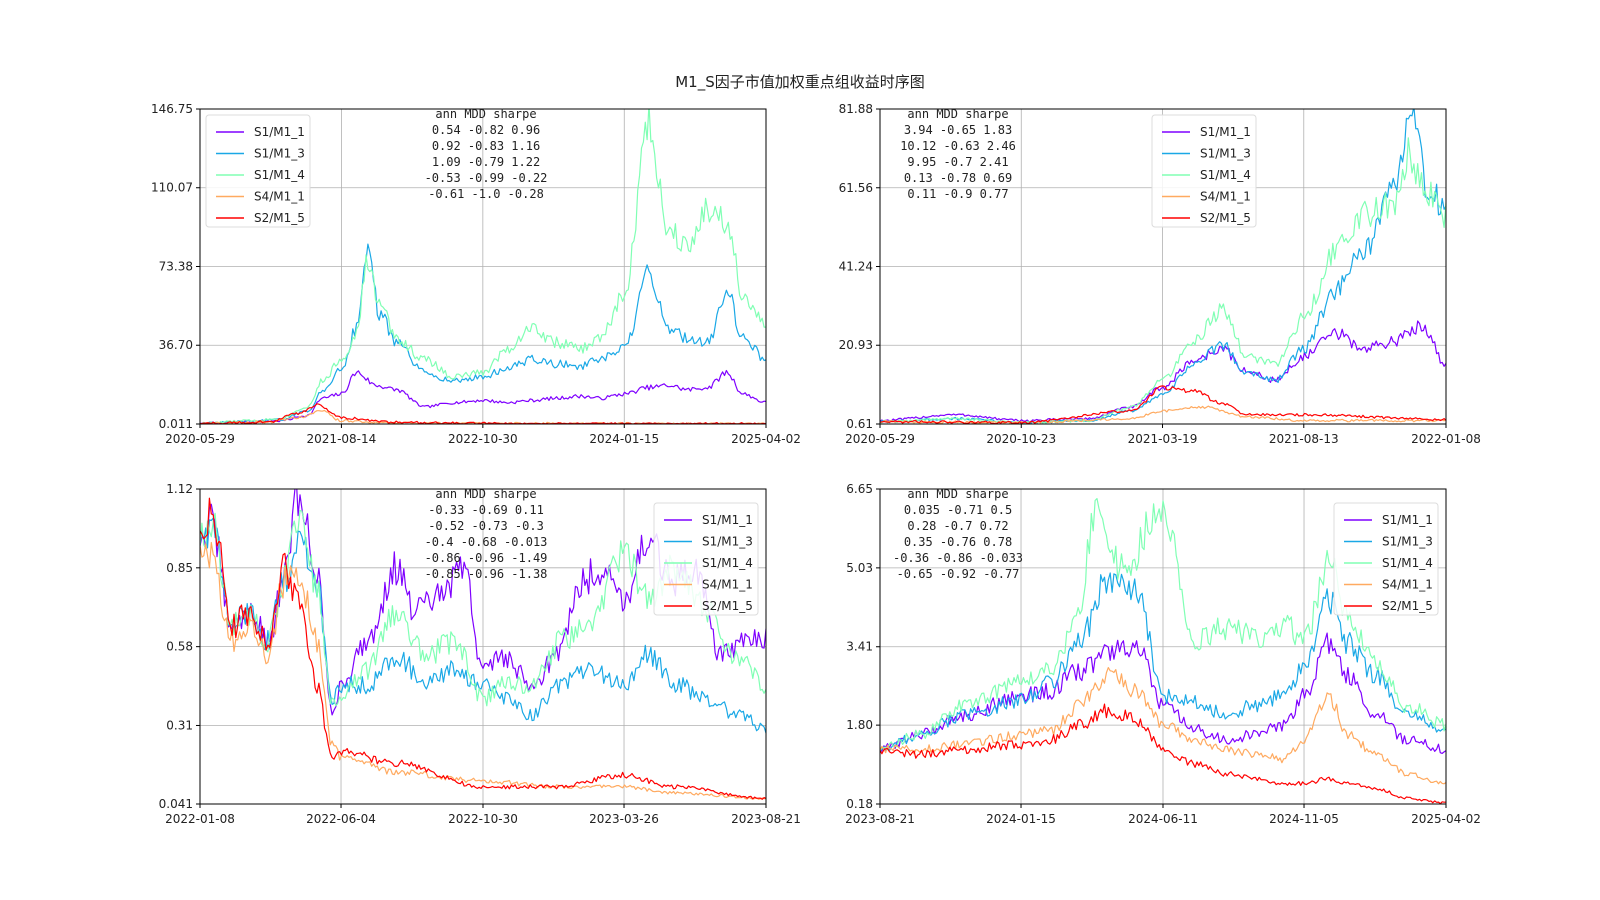 The height and width of the screenshot is (900, 1600). What do you see at coordinates (958, 130) in the screenshot?
I see `stats-row: 3.94 -0.65 1.83` at bounding box center [958, 130].